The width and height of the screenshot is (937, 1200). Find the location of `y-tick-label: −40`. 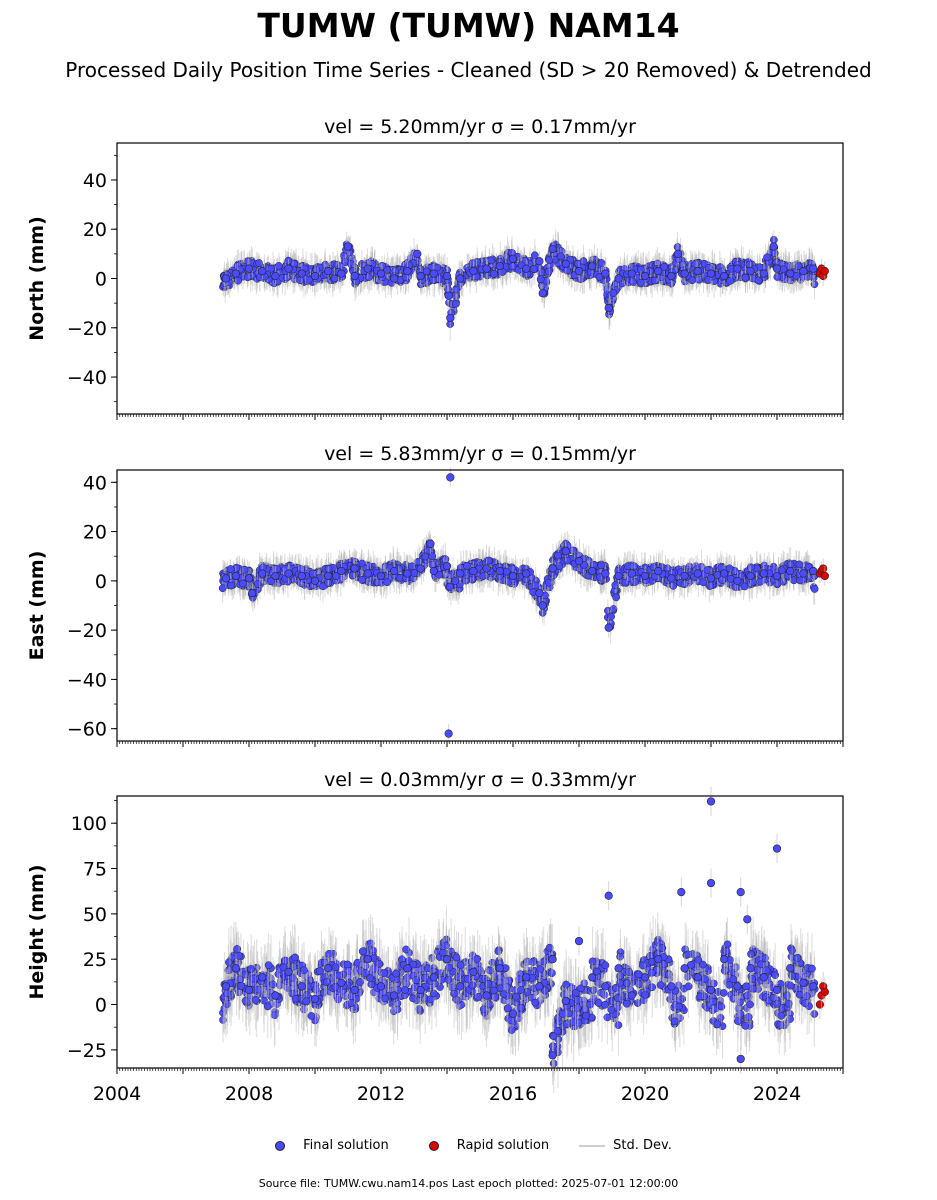

y-tick-label: −40 is located at coordinates (87, 378).